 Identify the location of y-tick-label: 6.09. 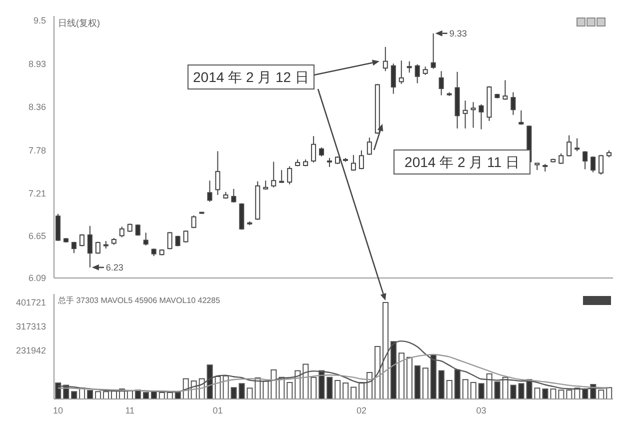
(37, 278).